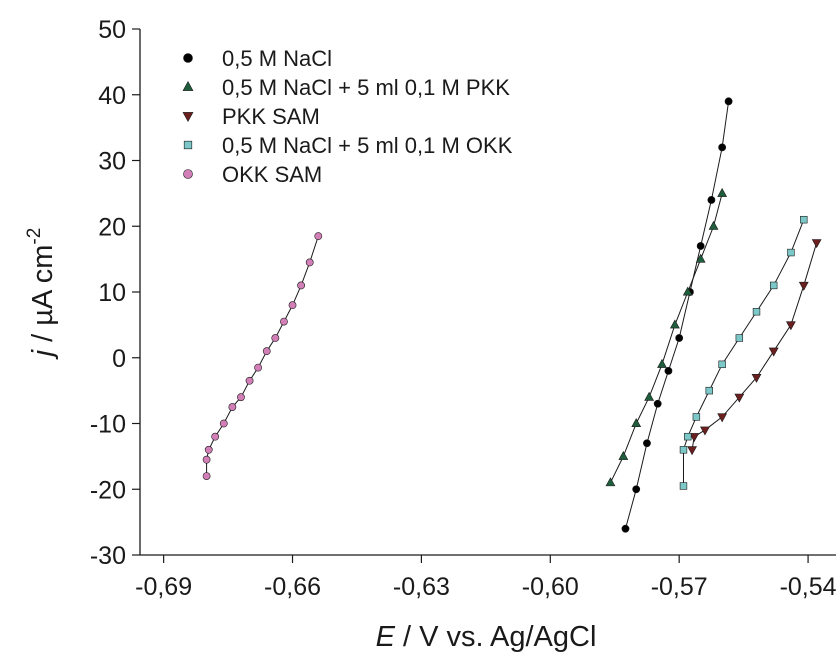  I want to click on legend-item-1: 0,5 M NaCl, so click(257, 58).